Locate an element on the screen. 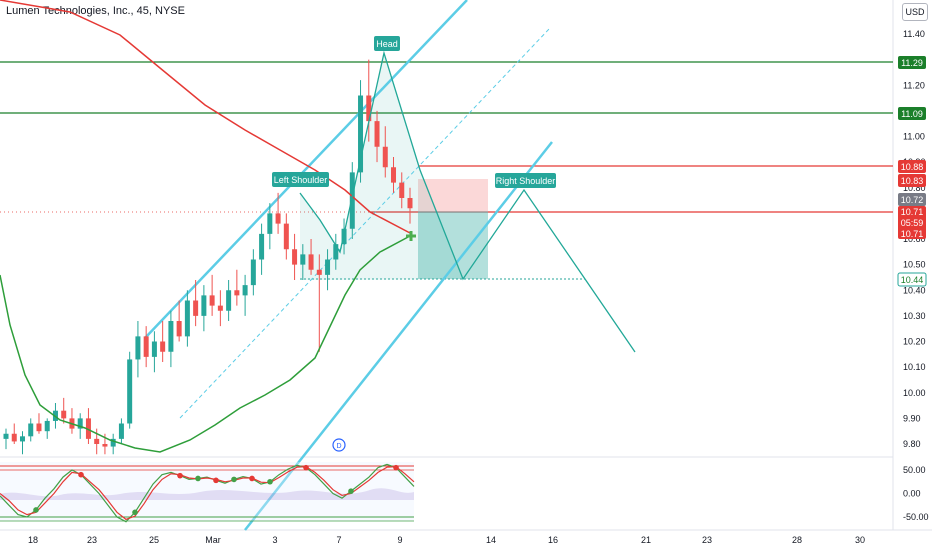 The image size is (932, 550). badge-upper-green: 11.29 is located at coordinates (912, 62).